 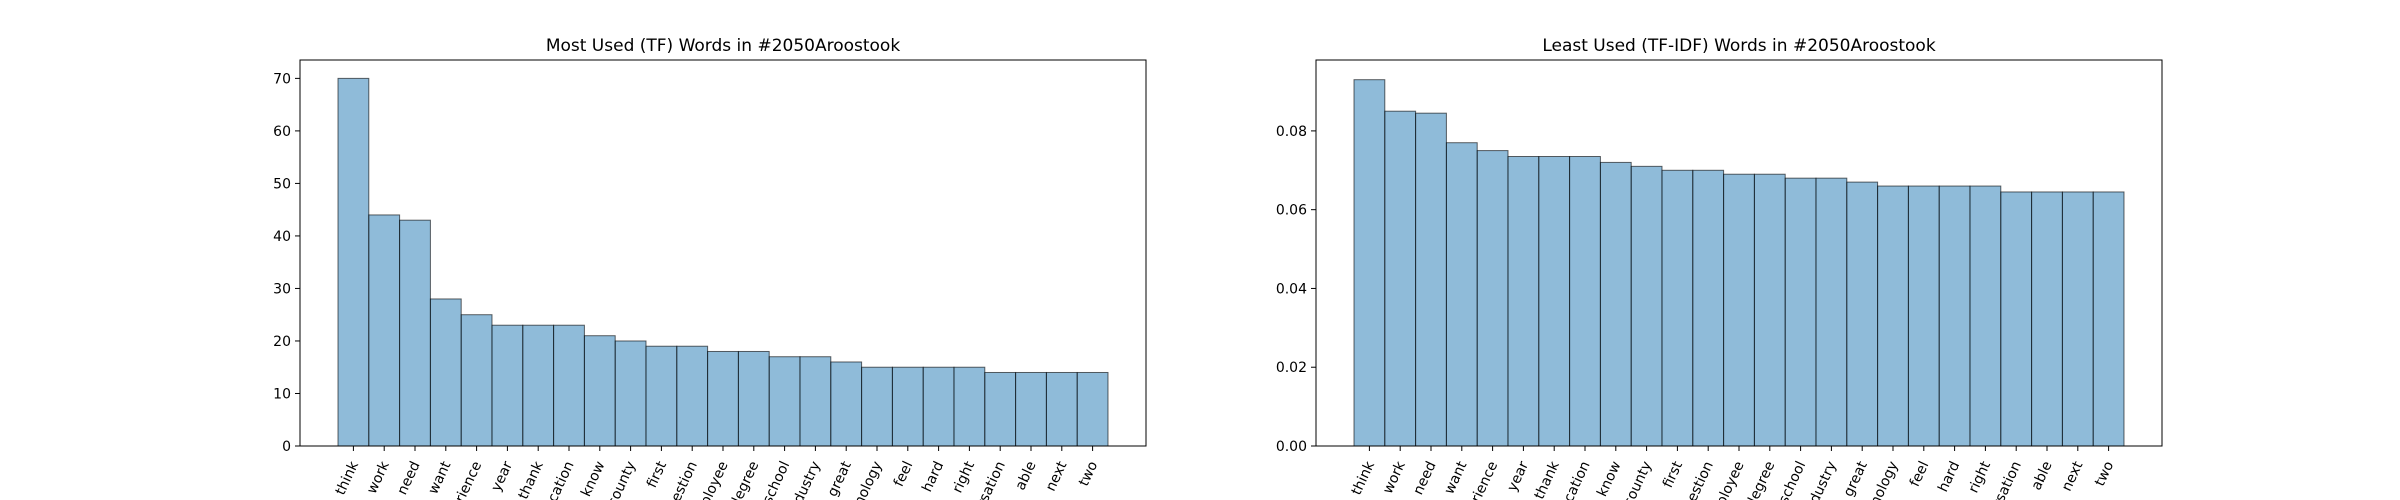 What do you see at coordinates (776, 479) in the screenshot?
I see `x-tick-label: school` at bounding box center [776, 479].